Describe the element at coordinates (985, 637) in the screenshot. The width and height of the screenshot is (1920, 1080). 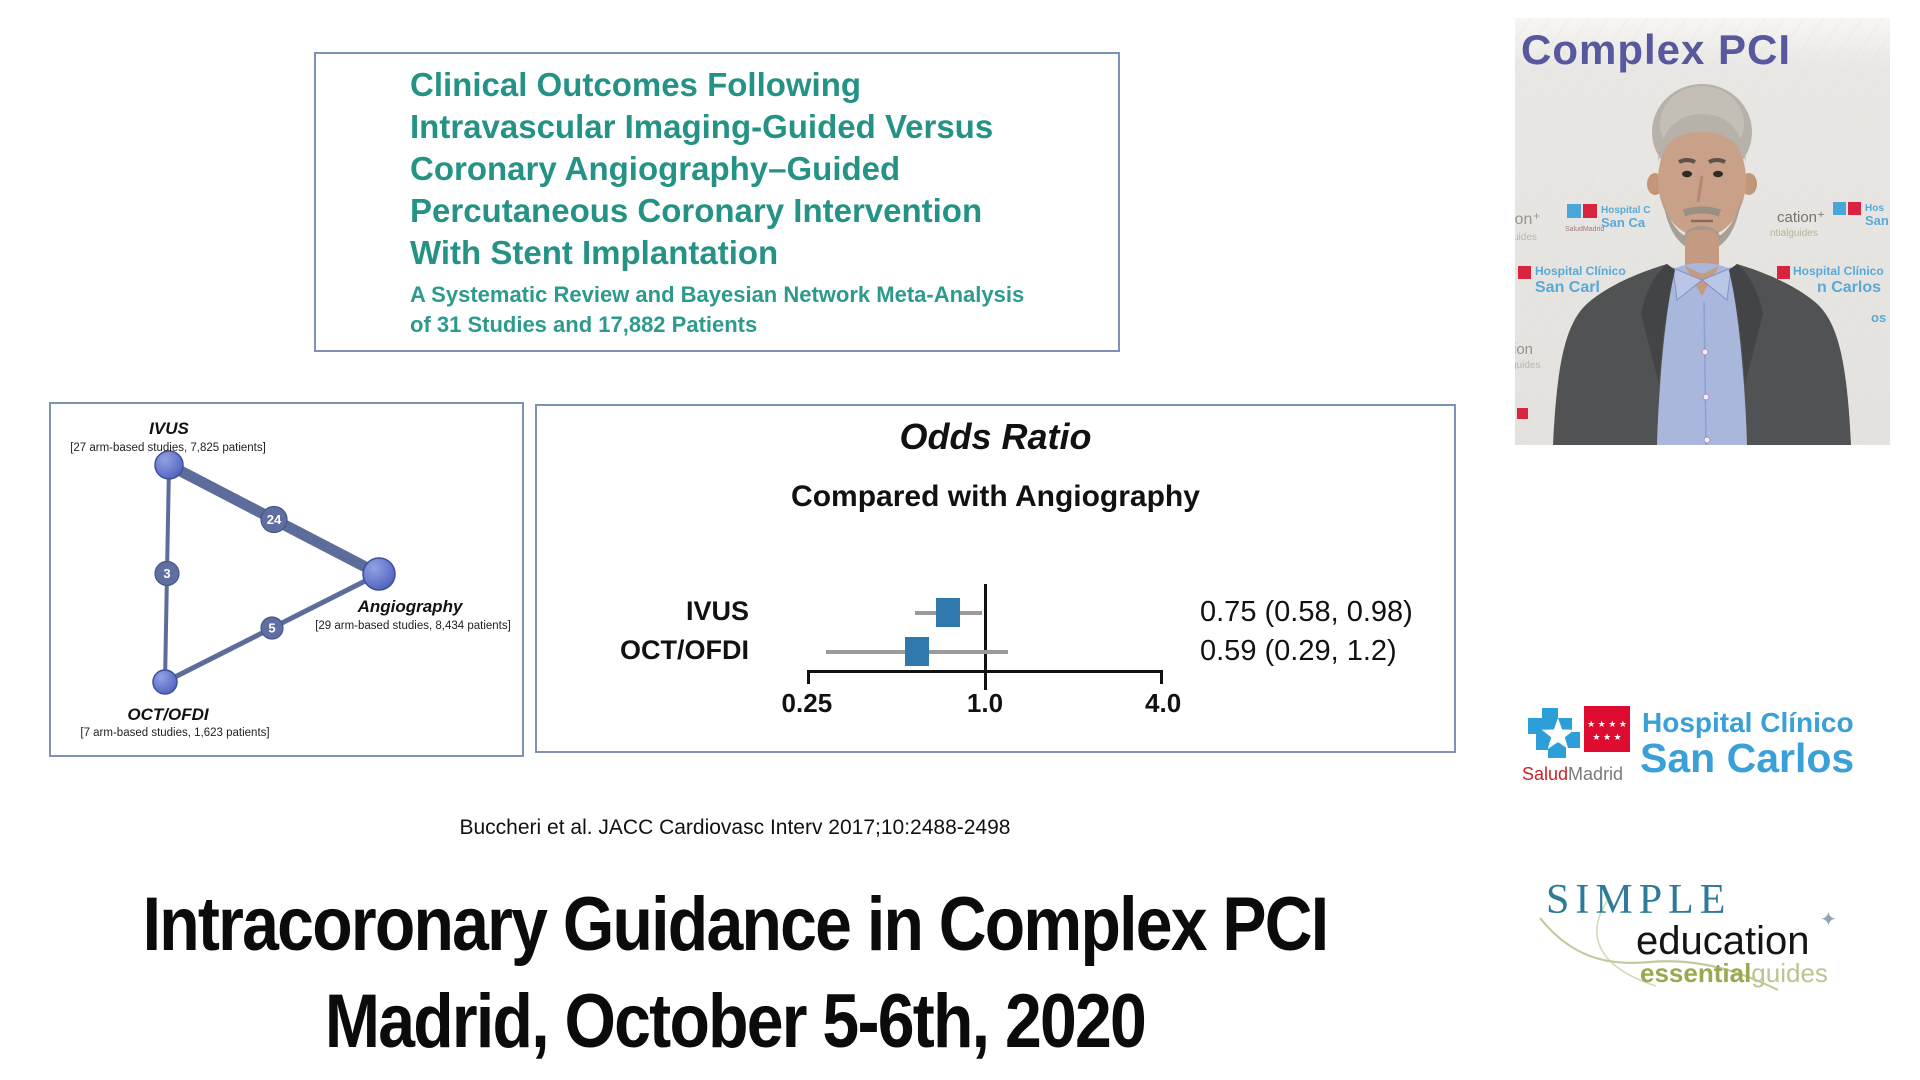
I see `forest-reference-line` at that location.